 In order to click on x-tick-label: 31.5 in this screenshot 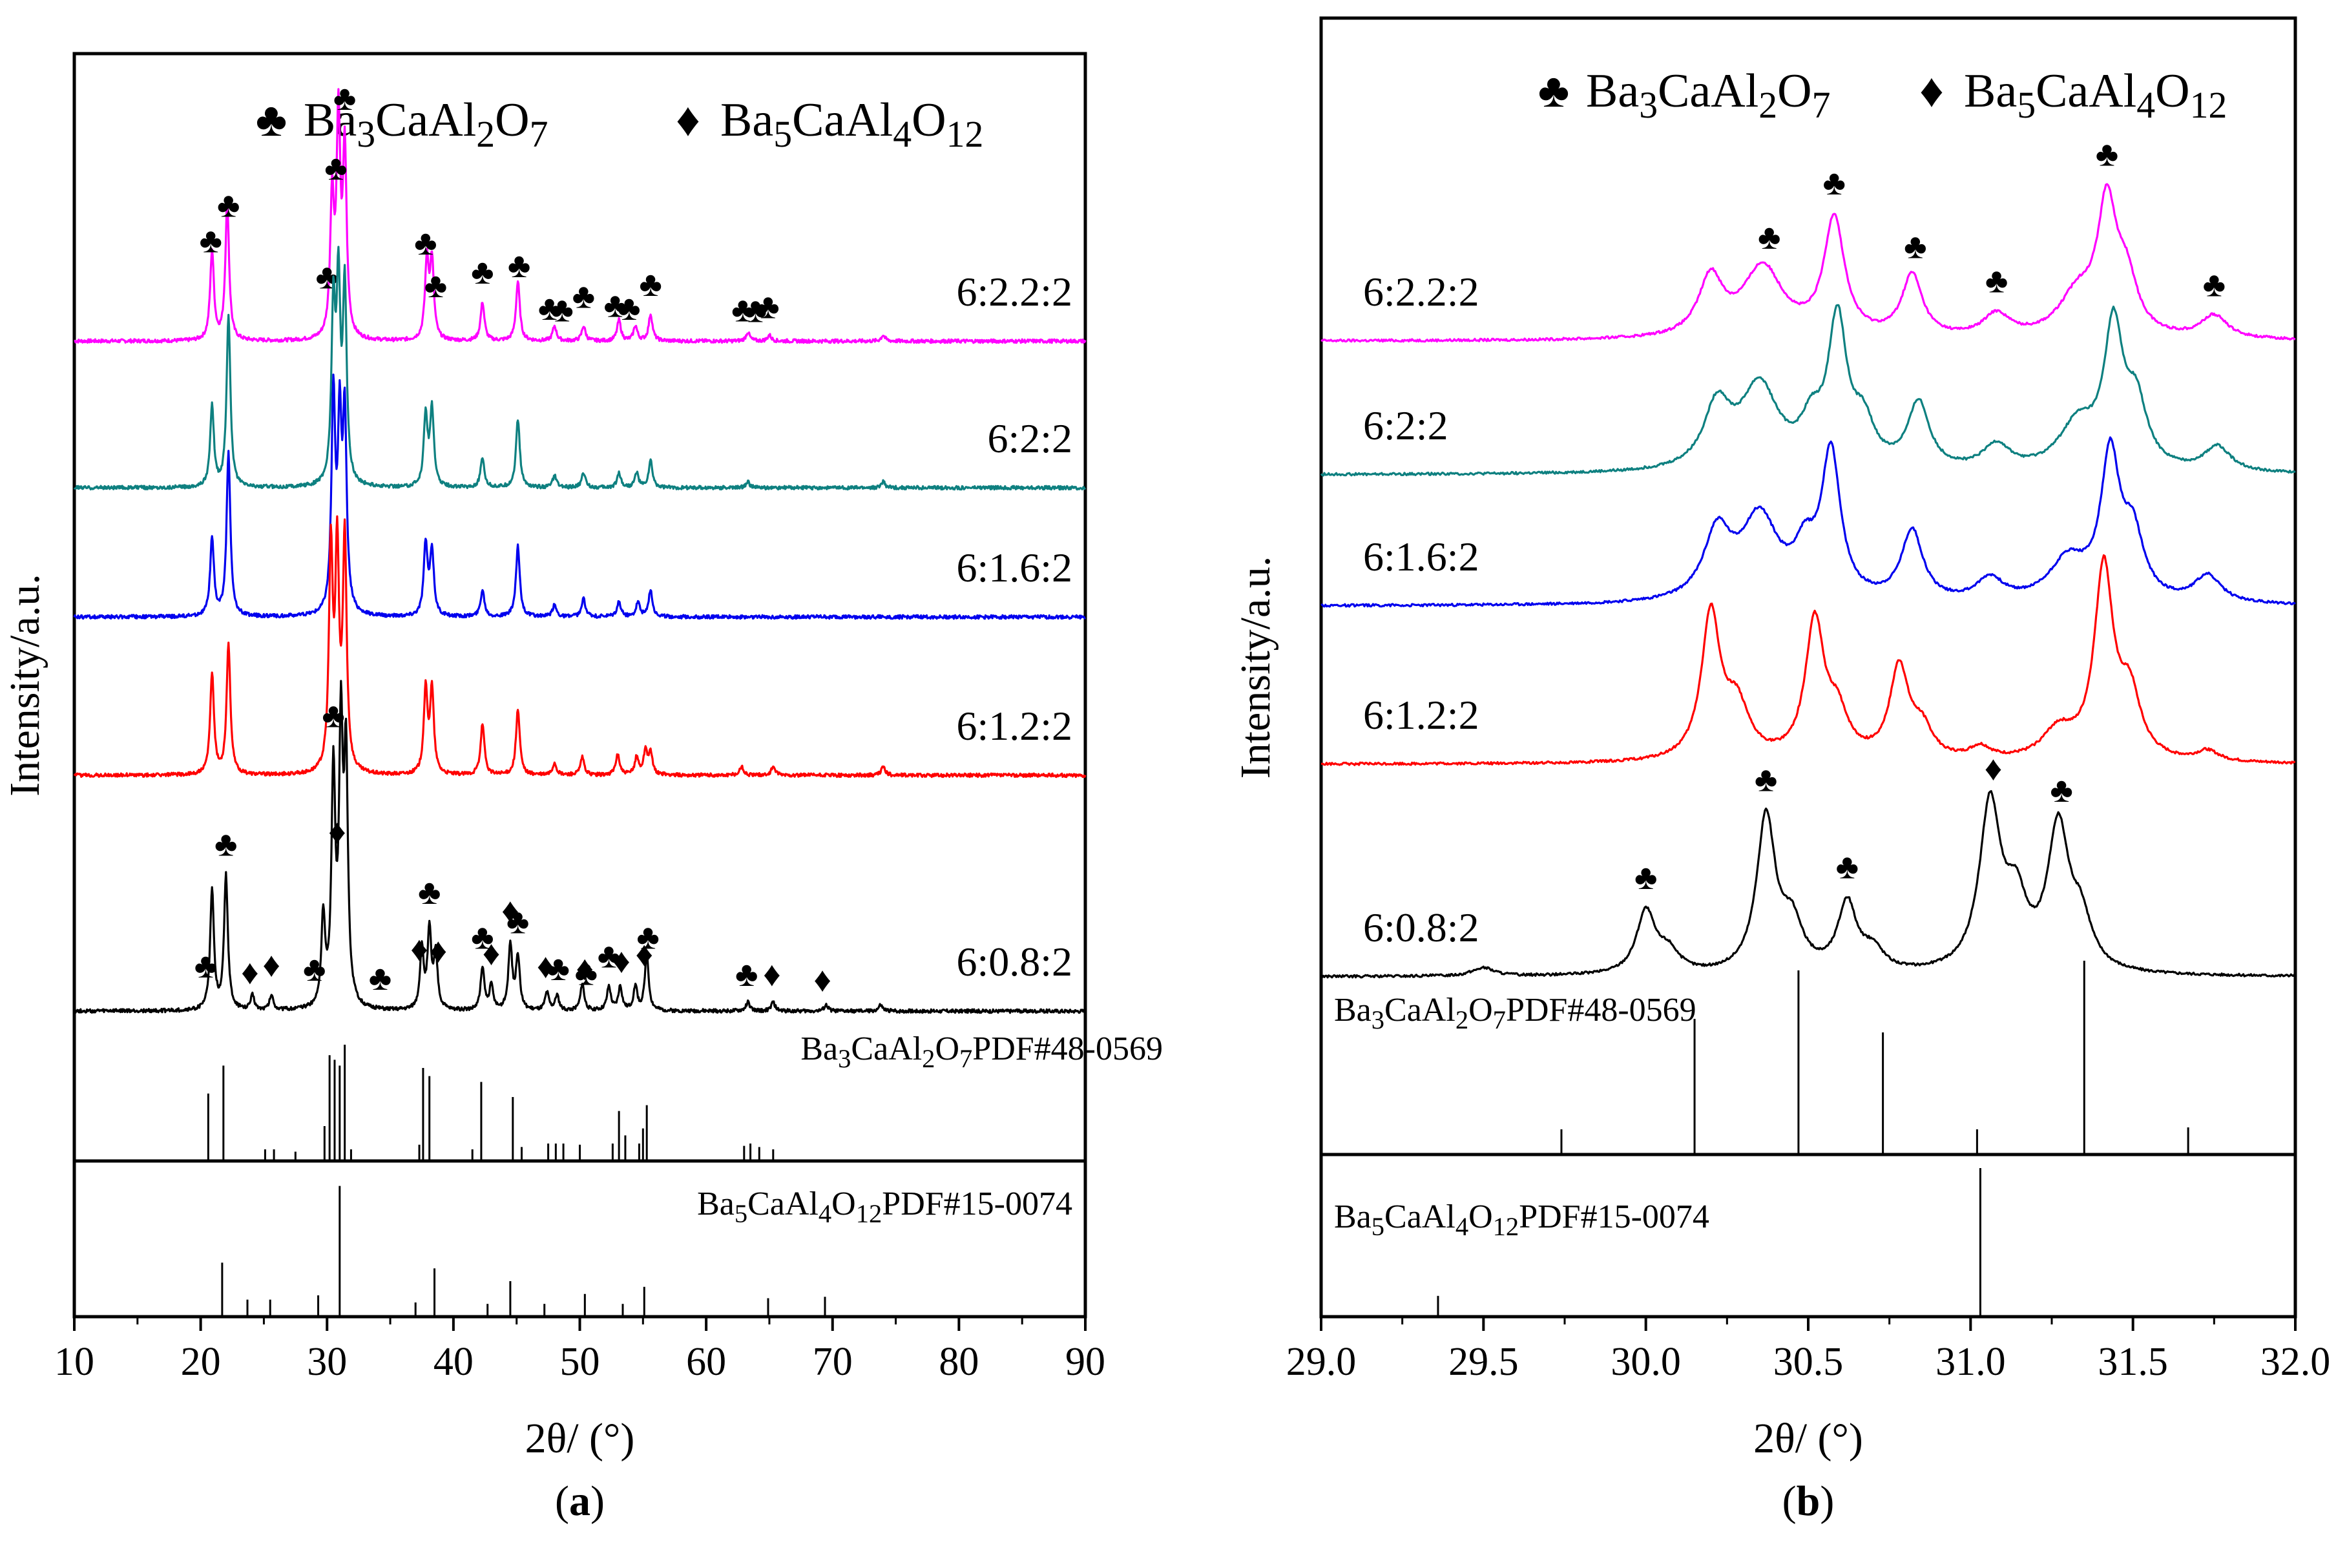, I will do `click(2133, 1362)`.